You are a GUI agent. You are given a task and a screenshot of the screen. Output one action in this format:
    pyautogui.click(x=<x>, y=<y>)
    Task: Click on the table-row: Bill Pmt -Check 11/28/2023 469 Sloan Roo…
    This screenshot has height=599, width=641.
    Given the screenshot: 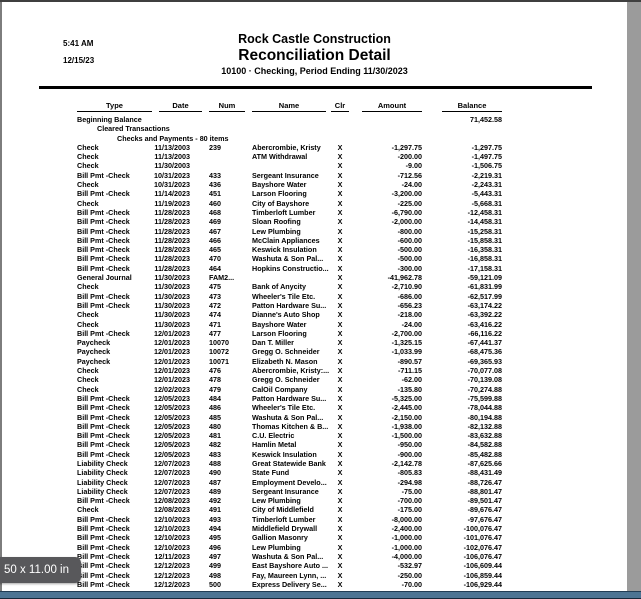 What is the action you would take?
    pyautogui.click(x=283, y=221)
    